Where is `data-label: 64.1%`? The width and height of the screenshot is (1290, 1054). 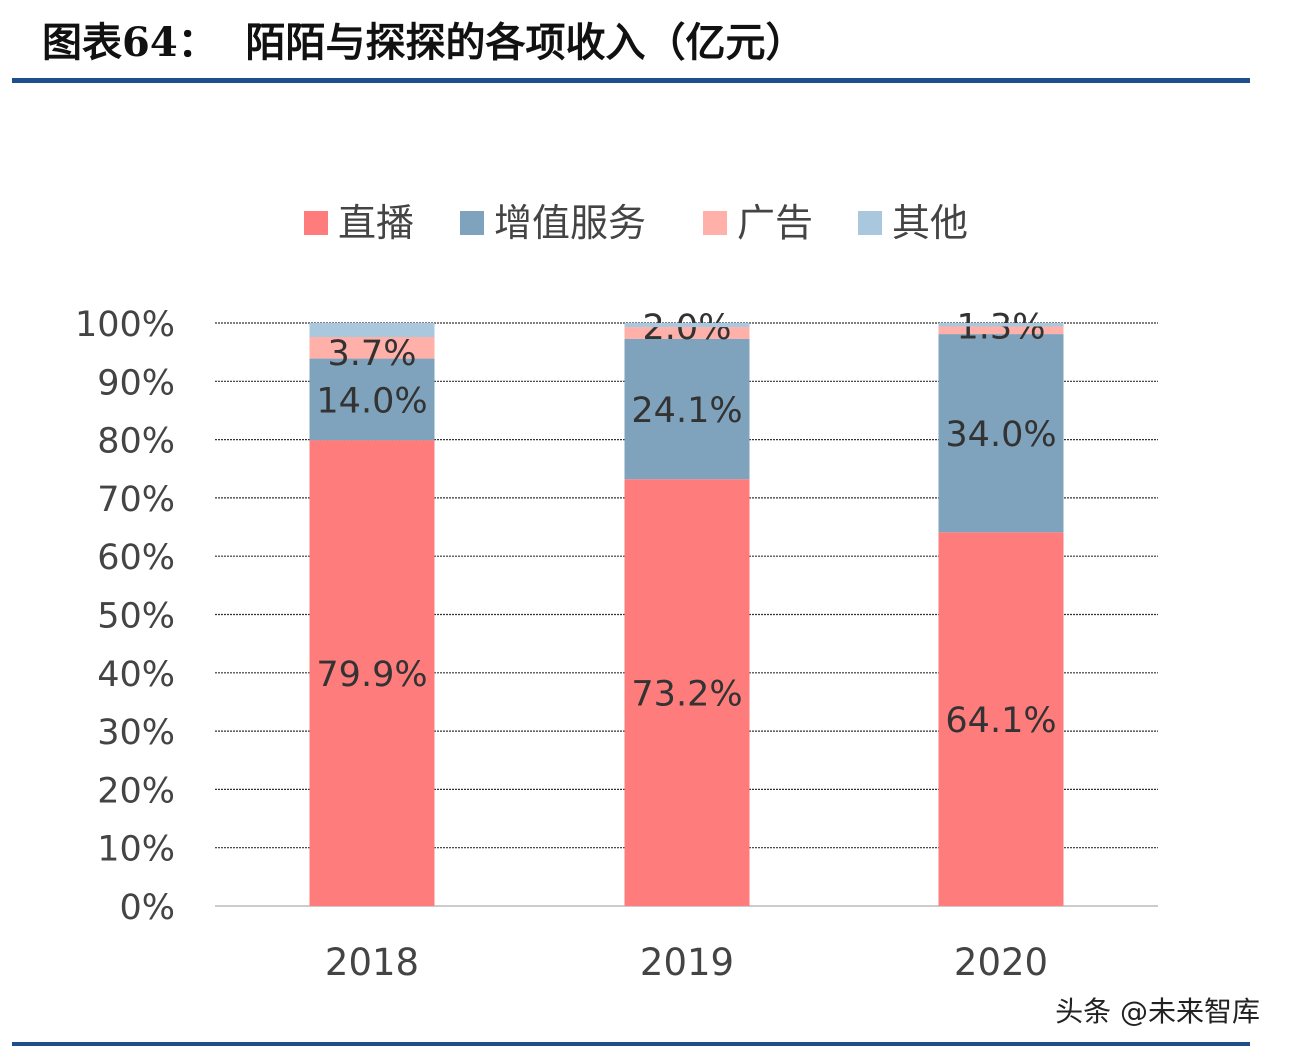
data-label: 64.1% is located at coordinates (1000, 721).